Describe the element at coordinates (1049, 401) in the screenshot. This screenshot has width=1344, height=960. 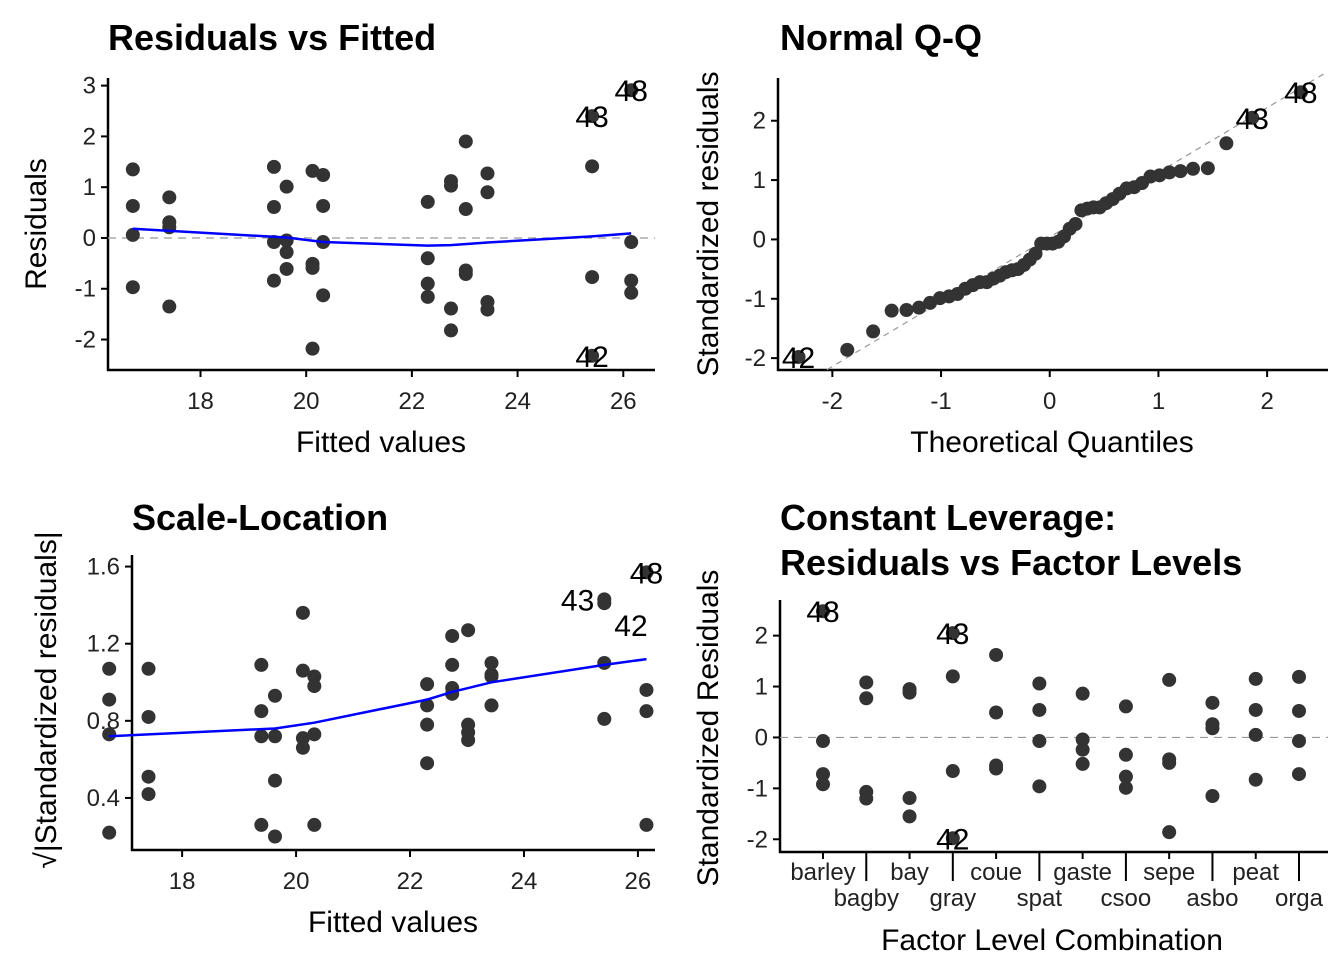
I see `x-tick-label: 0` at that location.